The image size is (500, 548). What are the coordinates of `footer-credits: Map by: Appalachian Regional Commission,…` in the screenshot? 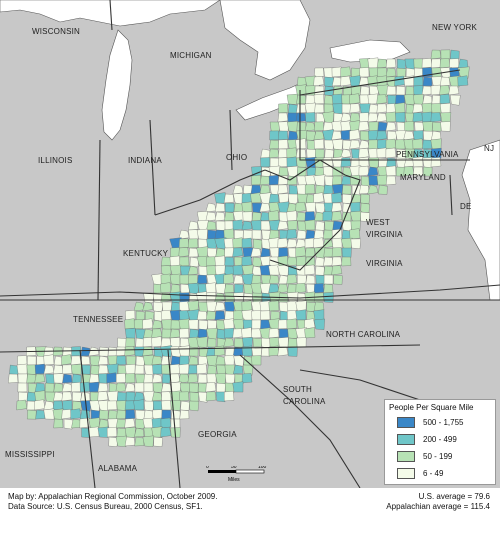 It's located at (112, 502).